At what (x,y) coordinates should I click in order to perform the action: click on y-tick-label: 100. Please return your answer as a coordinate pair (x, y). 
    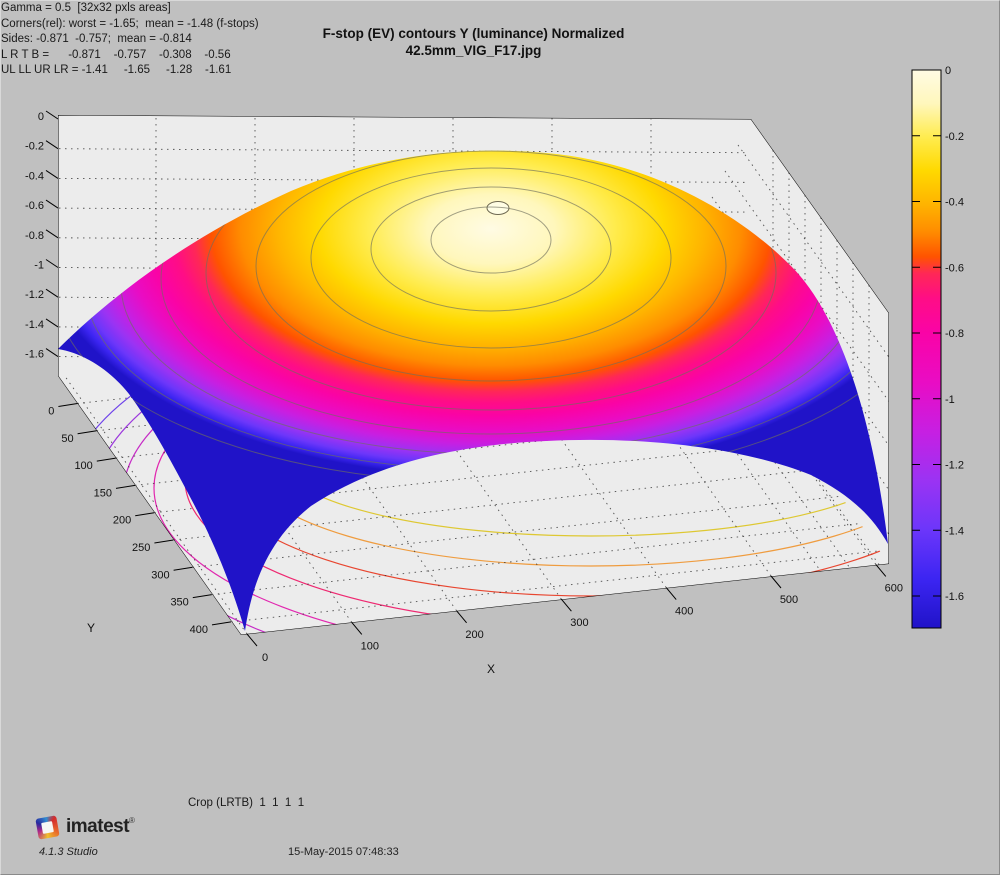
    Looking at the image, I should click on (83, 466).